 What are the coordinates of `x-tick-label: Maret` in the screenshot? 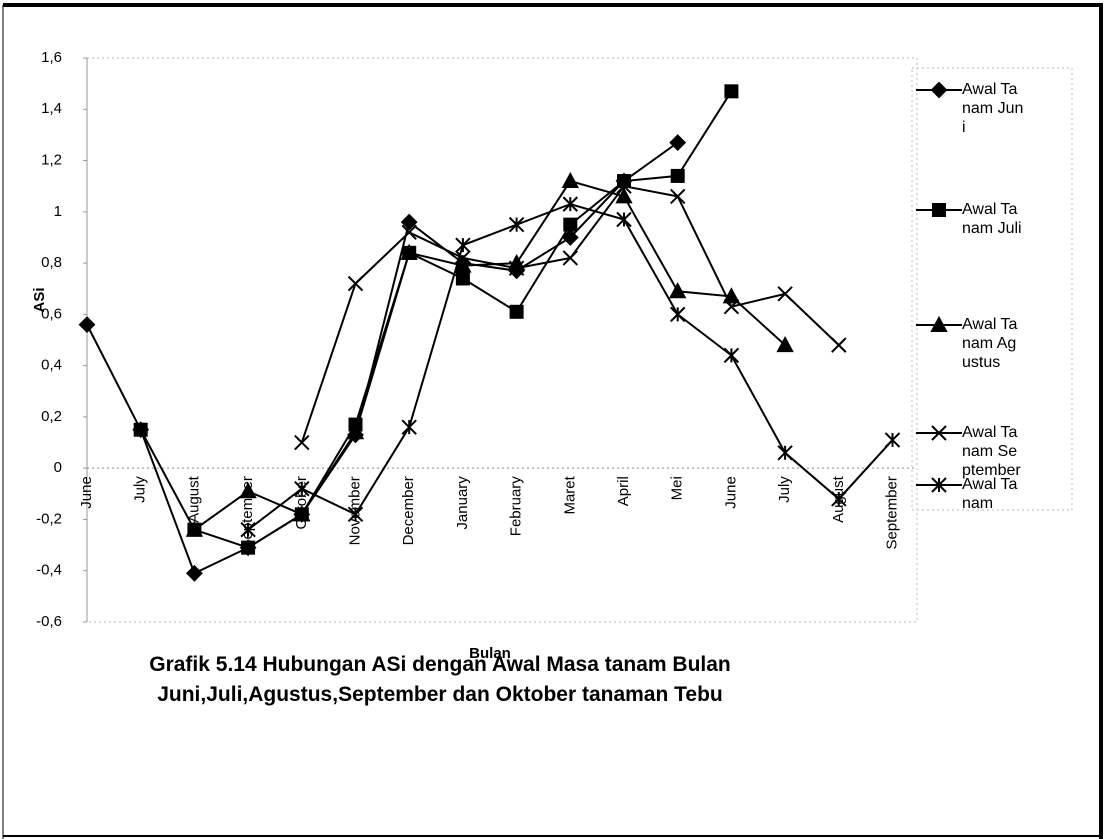 It's located at (569, 494).